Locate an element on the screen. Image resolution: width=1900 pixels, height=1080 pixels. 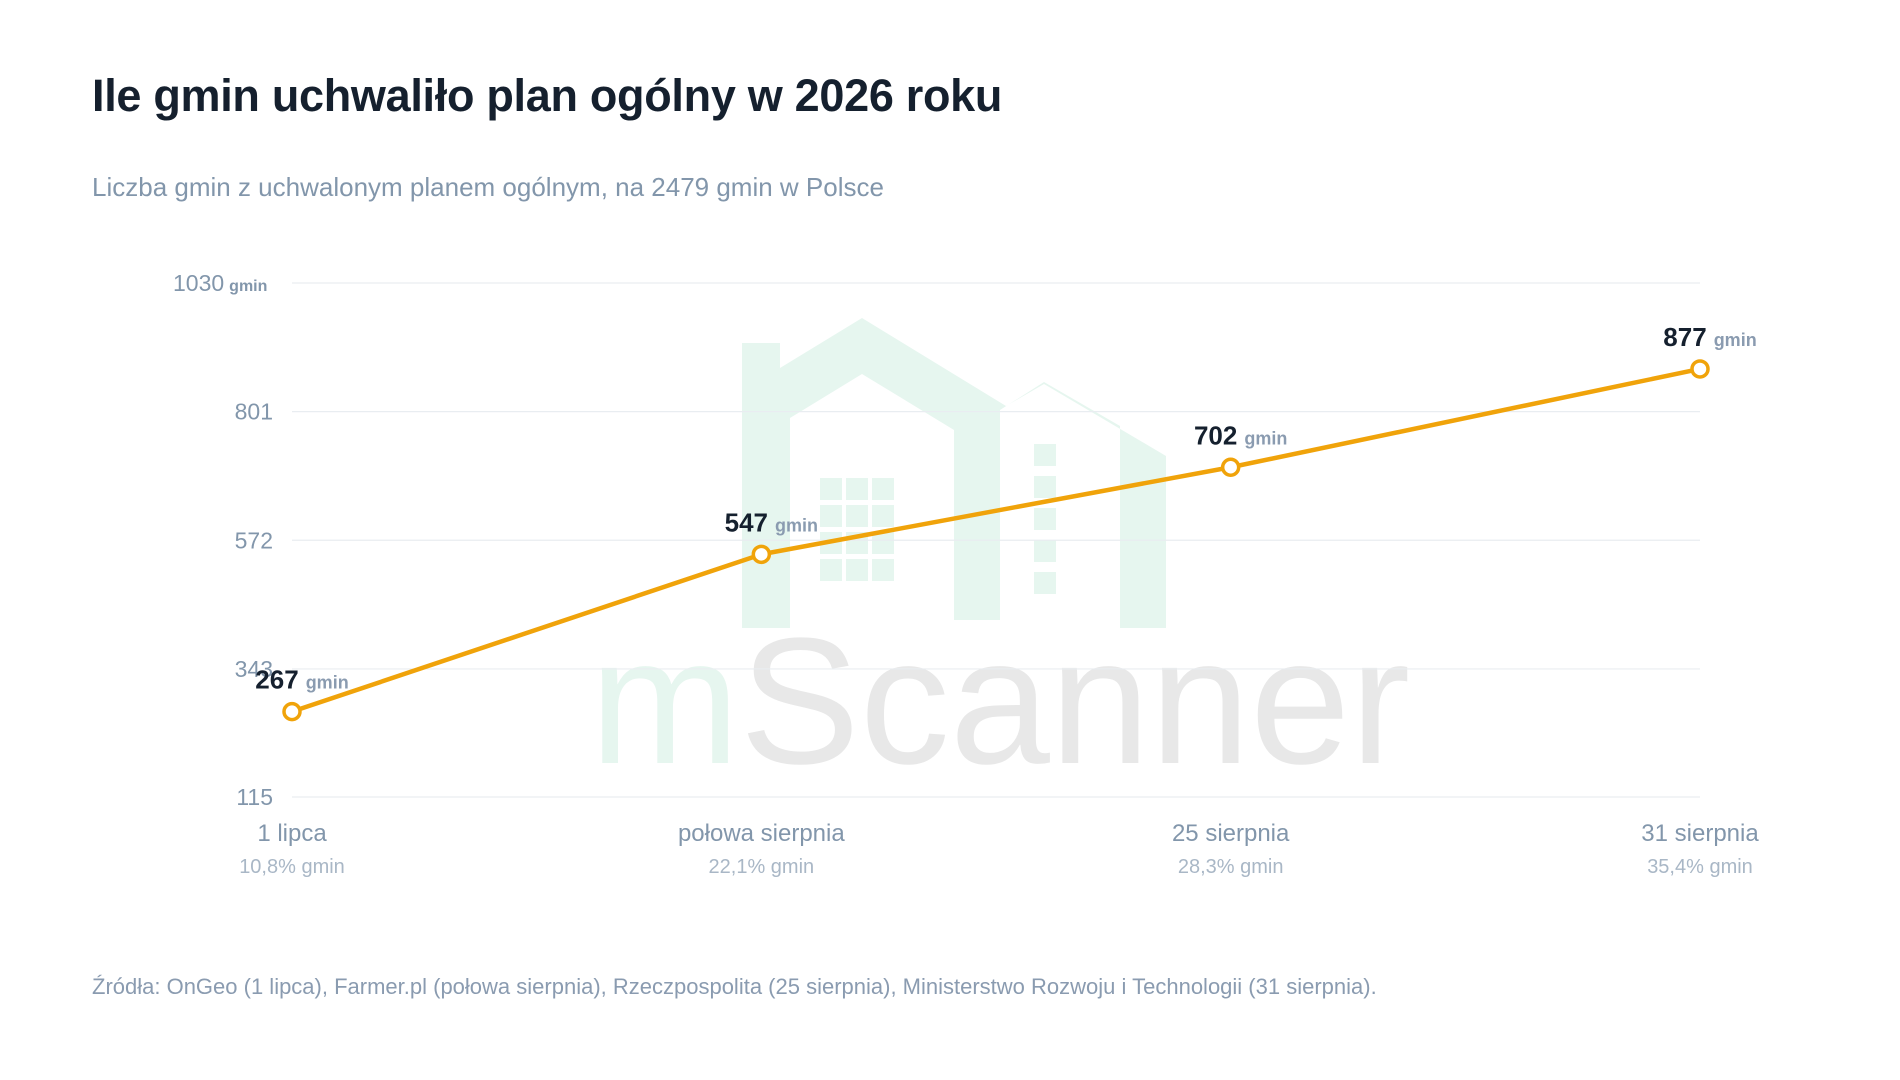
x-tick-sublabel: 28,3% gmin is located at coordinates (1231, 867).